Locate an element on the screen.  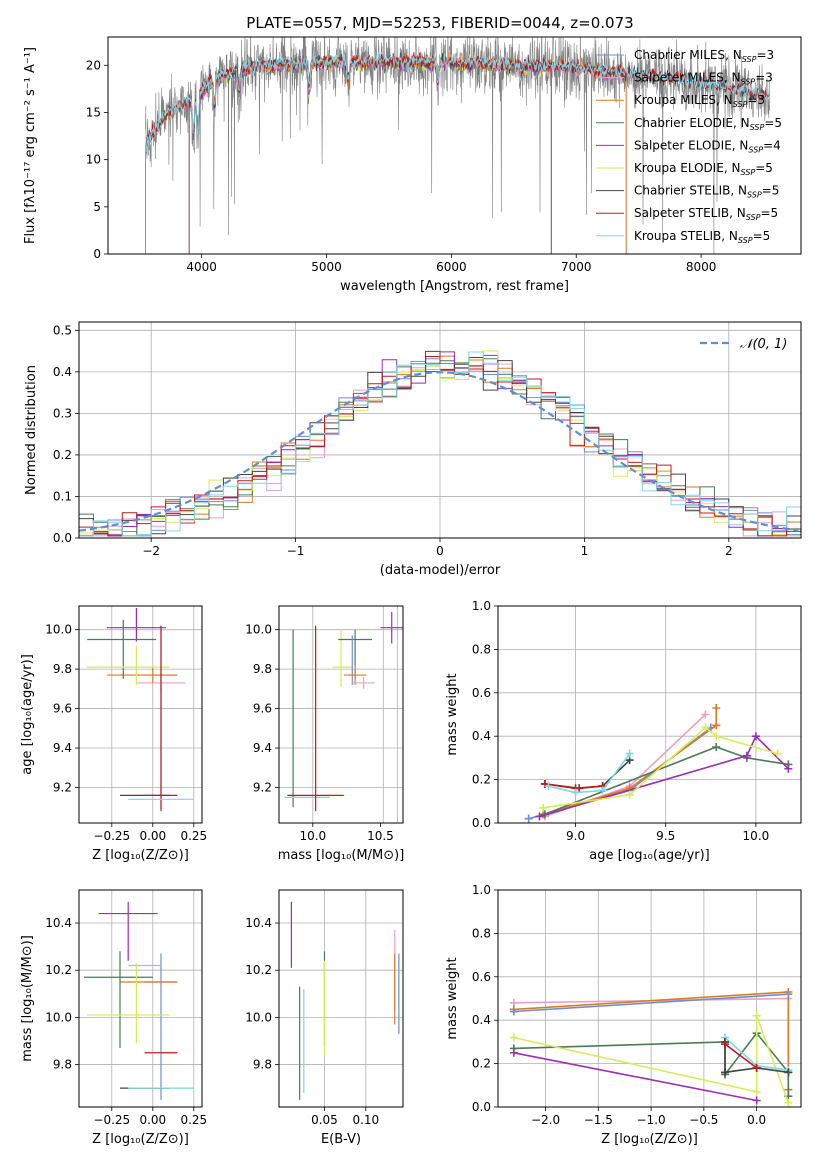
age_vs_mass-xlabel: mass [log₁₀(M/M⊙)] is located at coordinates (341, 855).